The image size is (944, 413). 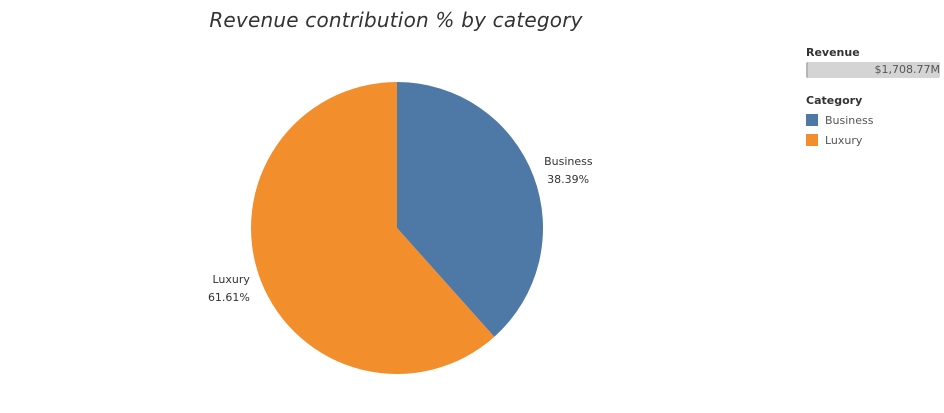 What do you see at coordinates (568, 179) in the screenshot?
I see `slice-percent-value: 38.39%` at bounding box center [568, 179].